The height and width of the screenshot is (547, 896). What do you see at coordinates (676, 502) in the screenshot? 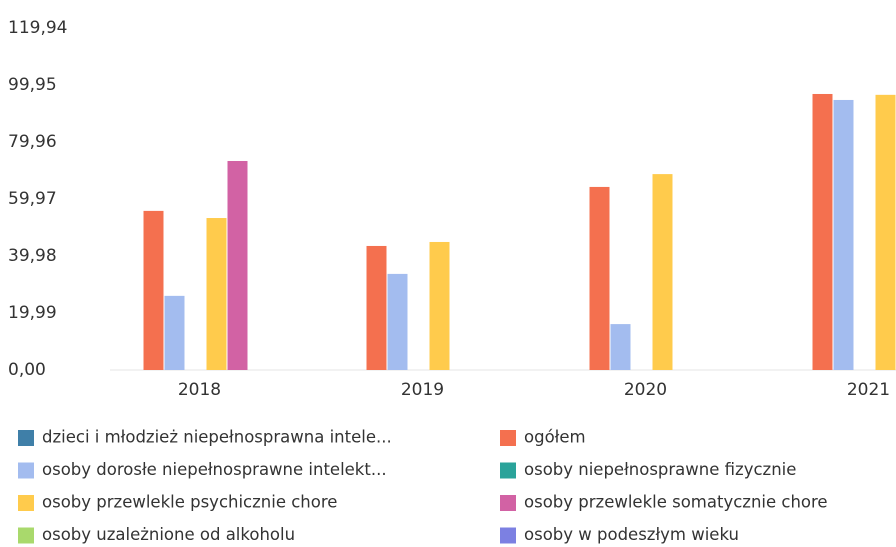
I see `legend-label: osoby przewlekle somatycznie chore` at bounding box center [676, 502].